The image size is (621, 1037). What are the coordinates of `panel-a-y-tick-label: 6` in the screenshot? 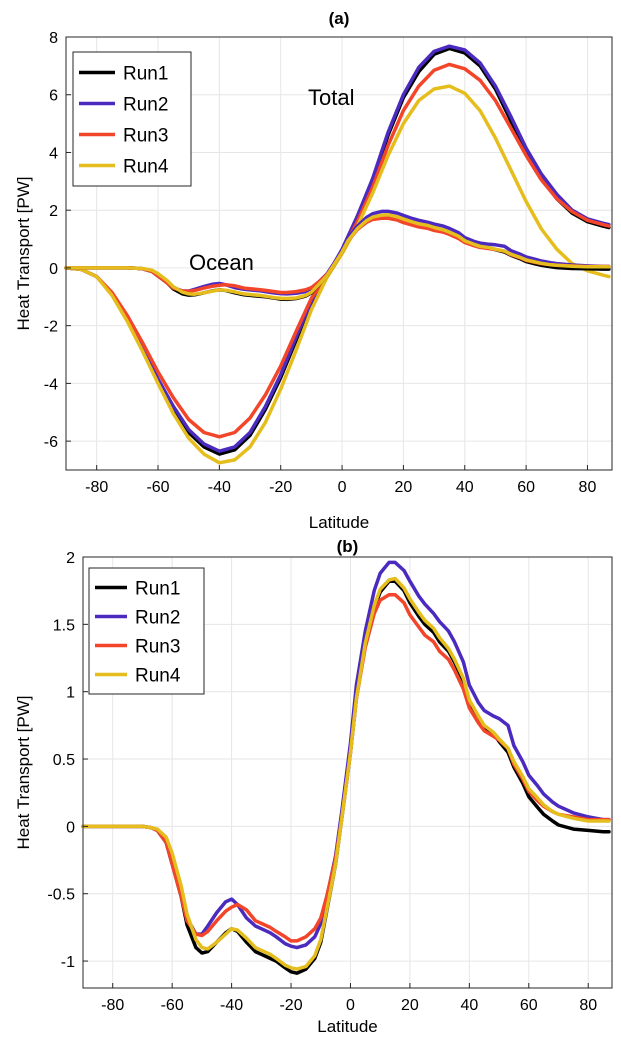 It's located at (53, 96).